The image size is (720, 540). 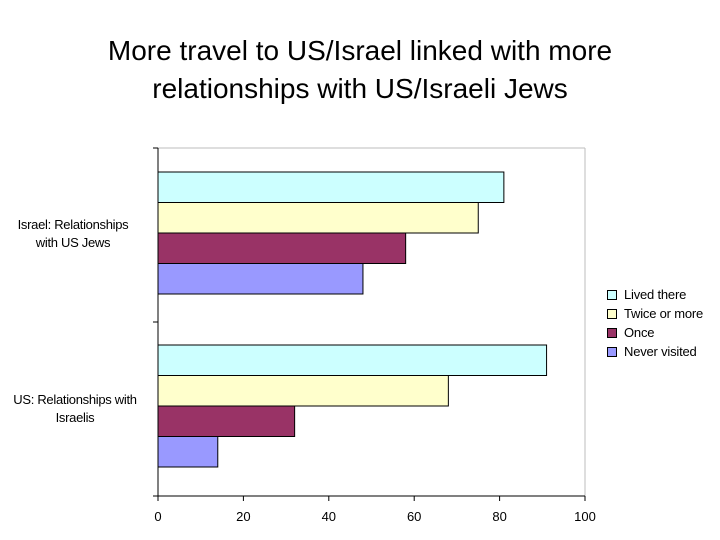 I want to click on legend-item: Lived there, so click(x=662, y=294).